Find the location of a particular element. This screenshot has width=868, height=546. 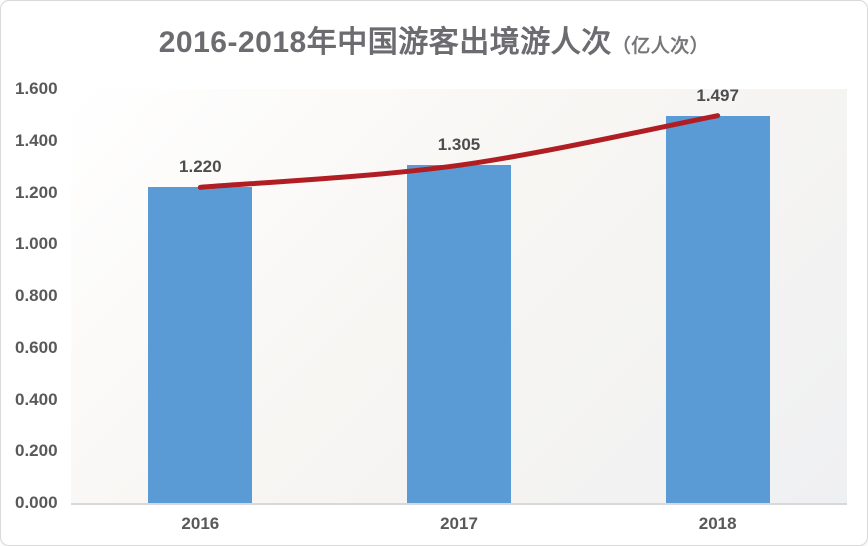

data-label-2018: 1.497 is located at coordinates (717, 95).